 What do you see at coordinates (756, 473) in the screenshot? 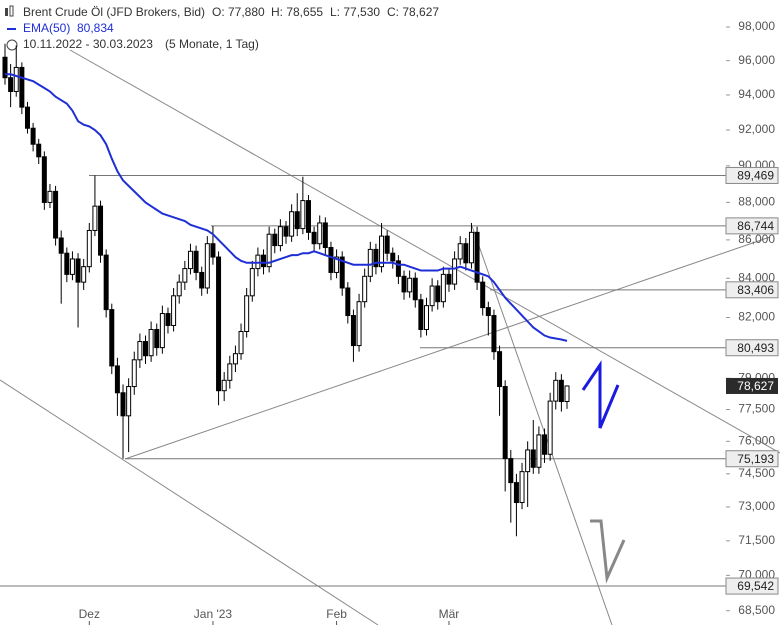
I see `y-tick-label: 74,500` at bounding box center [756, 473].